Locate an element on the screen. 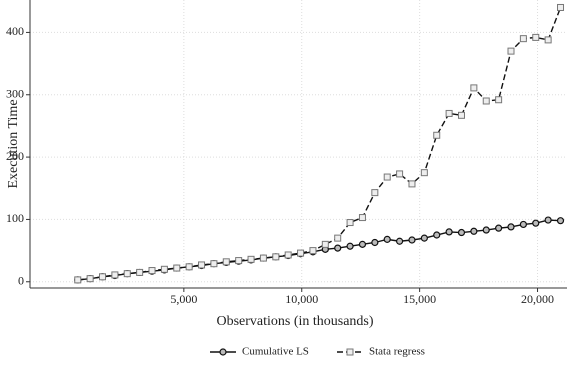  x-tick-label: 10,000 is located at coordinates (301, 299).